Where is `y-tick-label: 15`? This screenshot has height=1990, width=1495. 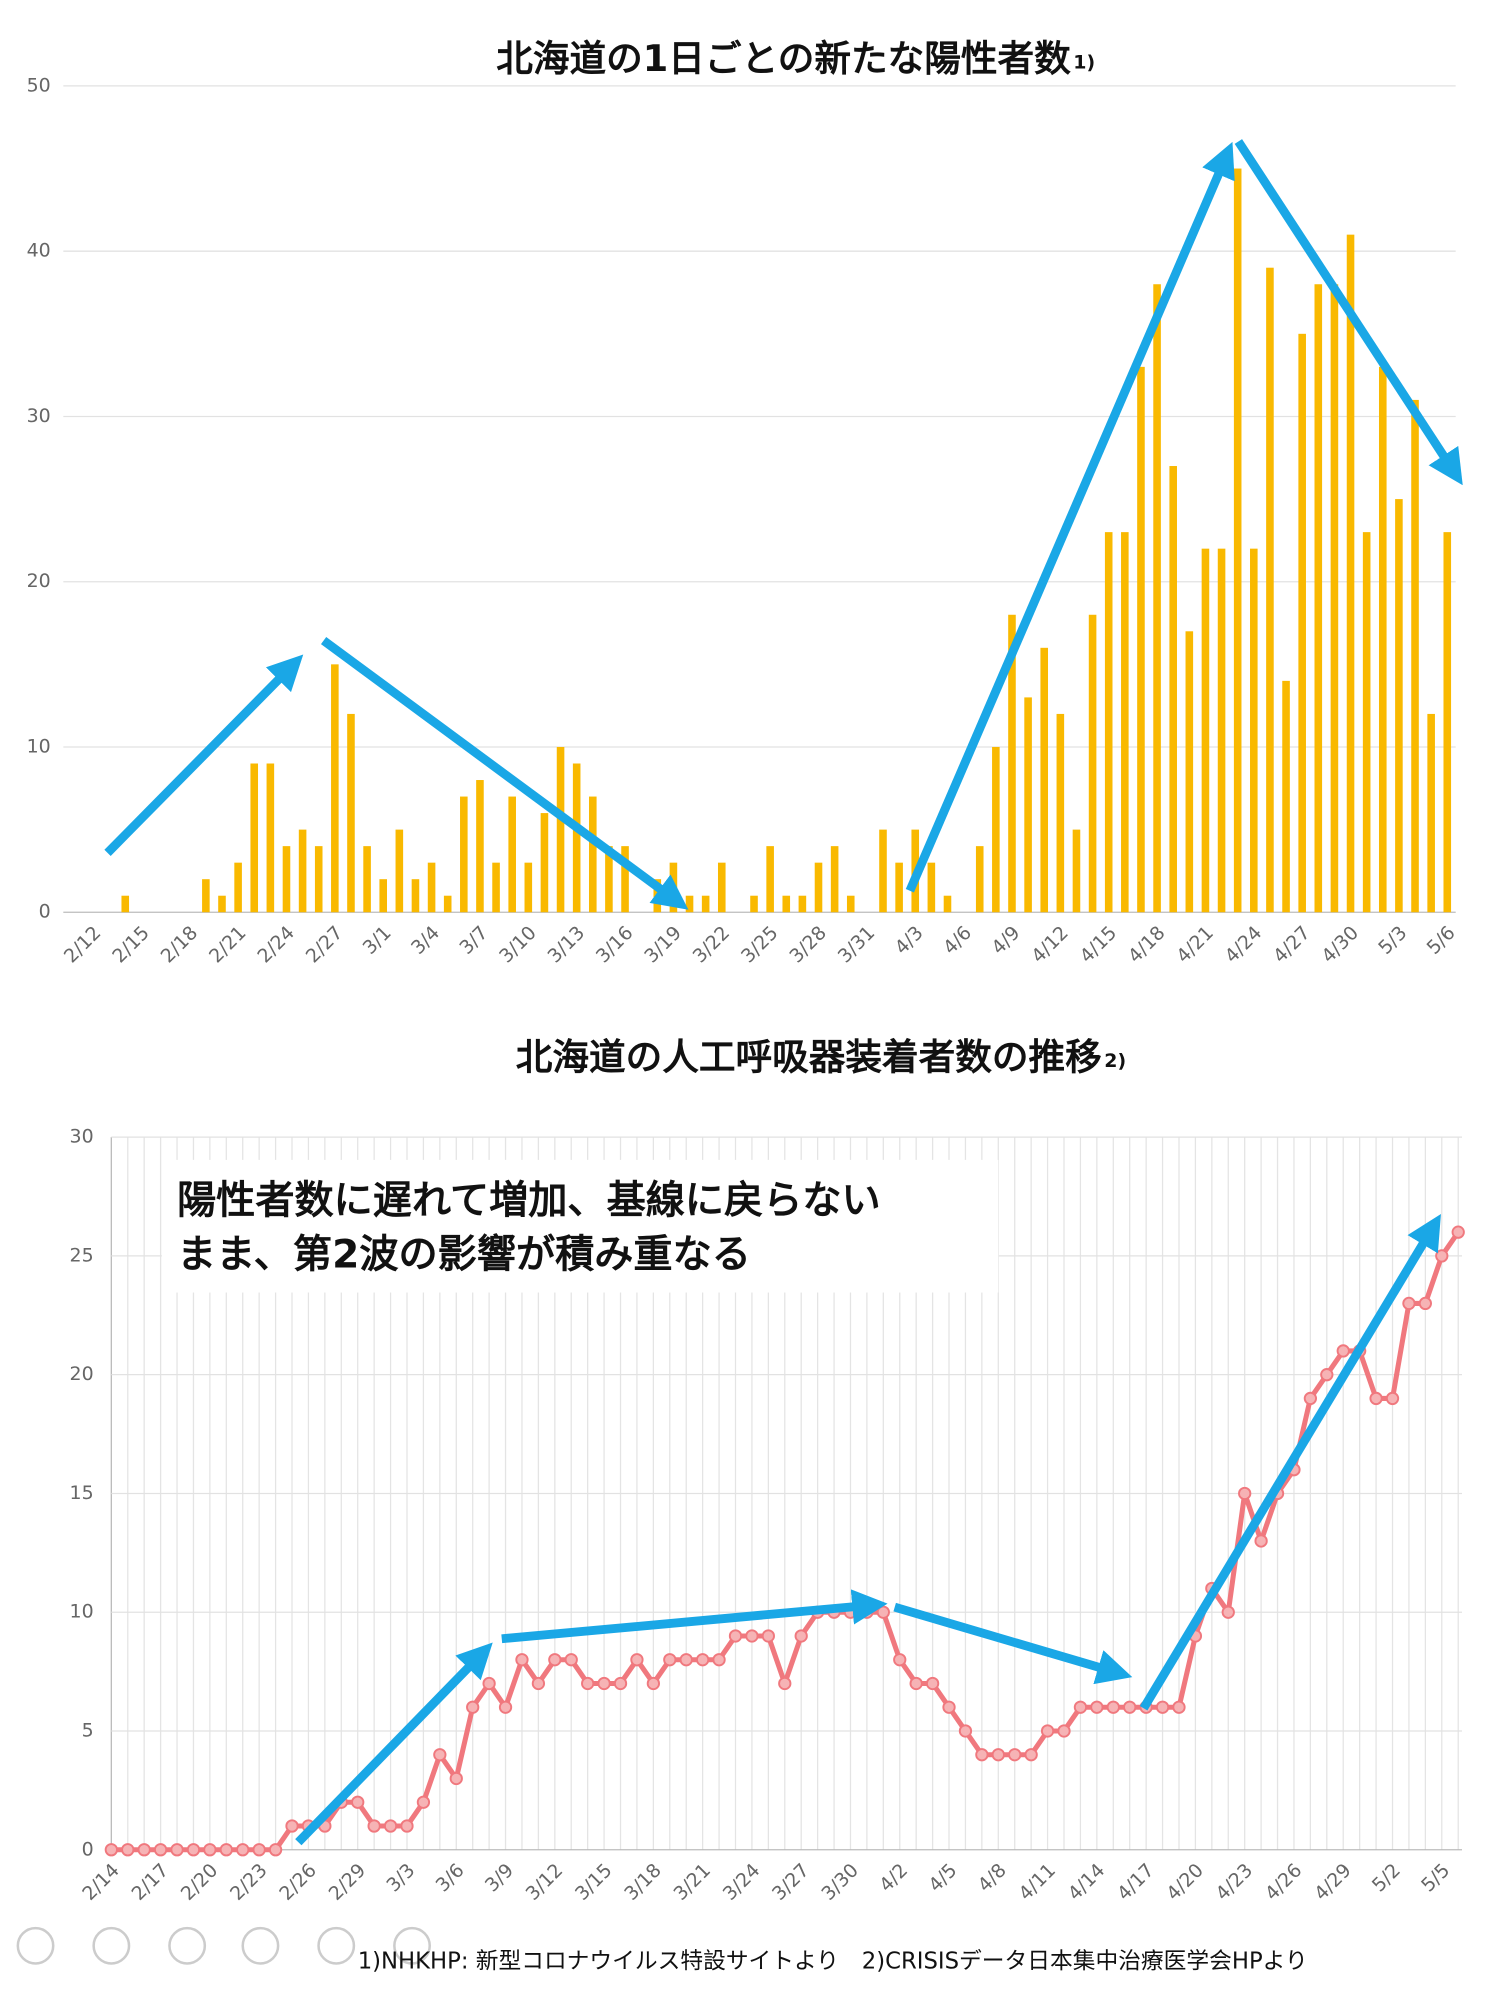
y-tick-label: 15 is located at coordinates (82, 1493).